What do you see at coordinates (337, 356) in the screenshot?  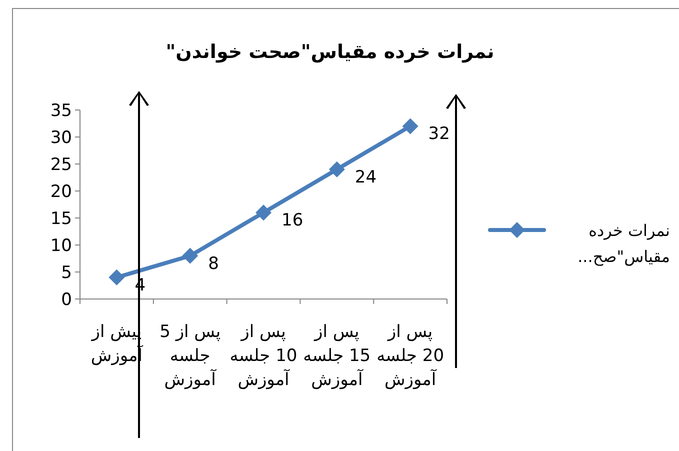 I see `x-tick-label: پس از 15 جلسه آموزش` at bounding box center [337, 356].